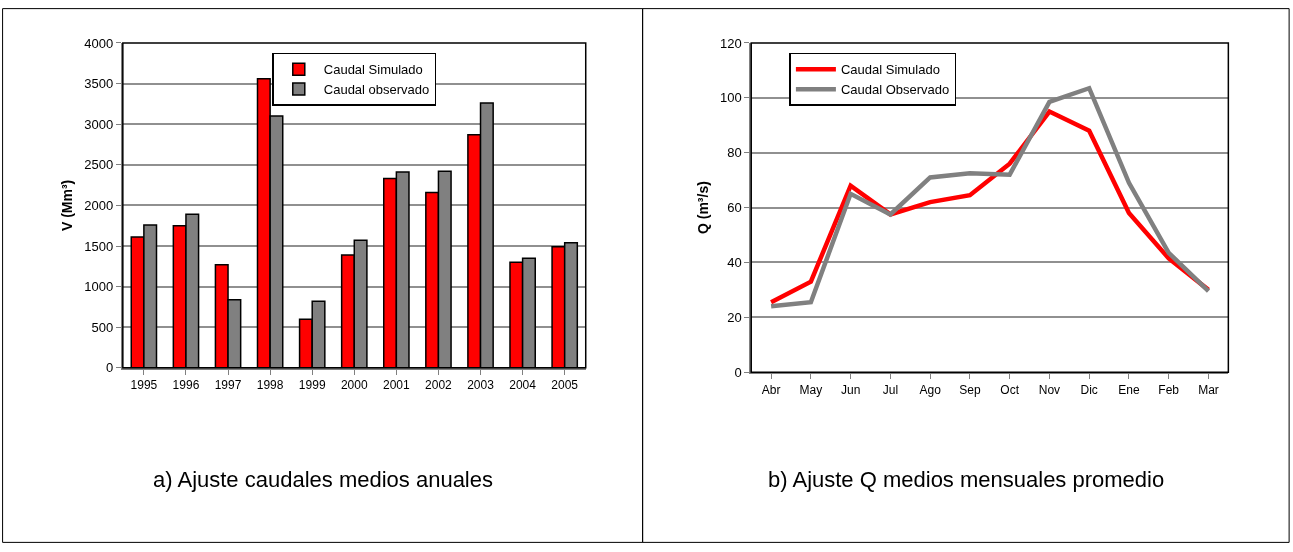 Image resolution: width=1293 pixels, height=552 pixels. What do you see at coordinates (730, 43) in the screenshot?
I see `y-tick-label: 120` at bounding box center [730, 43].